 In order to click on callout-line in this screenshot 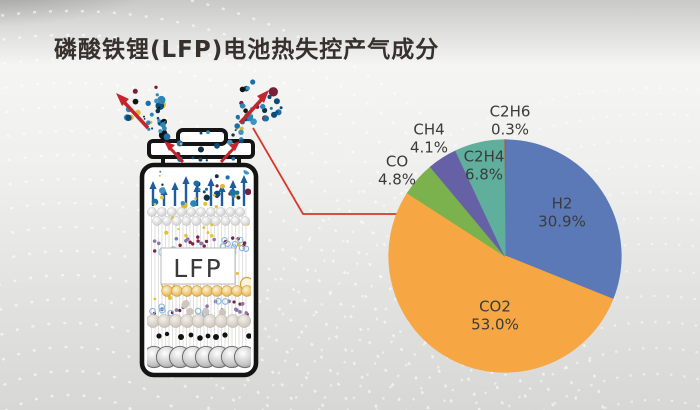, I will do `click(326, 171)`.